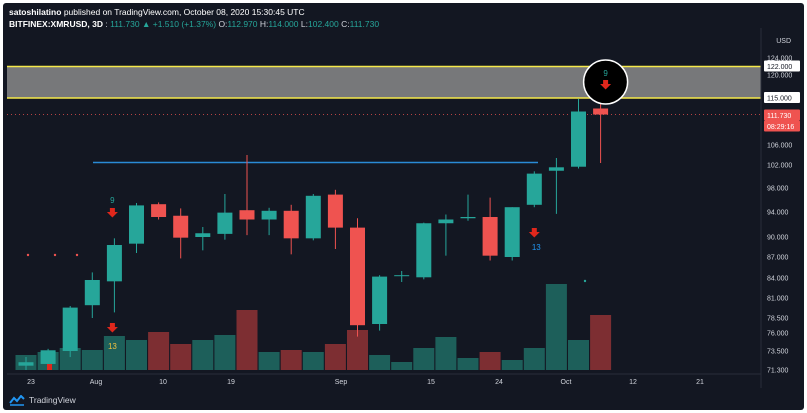 Image resolution: width=807 pixels, height=413 pixels. Describe the element at coordinates (184, 24) in the screenshot. I see `price-change: +1.510 (+1.37%)` at that location.